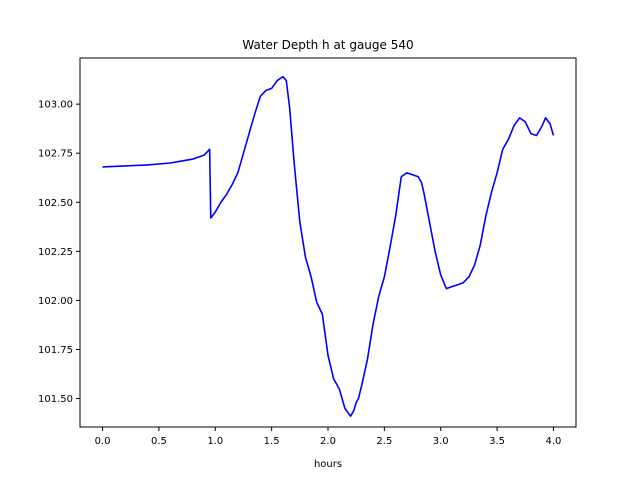 This screenshot has height=480, width=640. Describe the element at coordinates (55, 203) in the screenshot. I see `y-tick-label: 102.50` at that location.